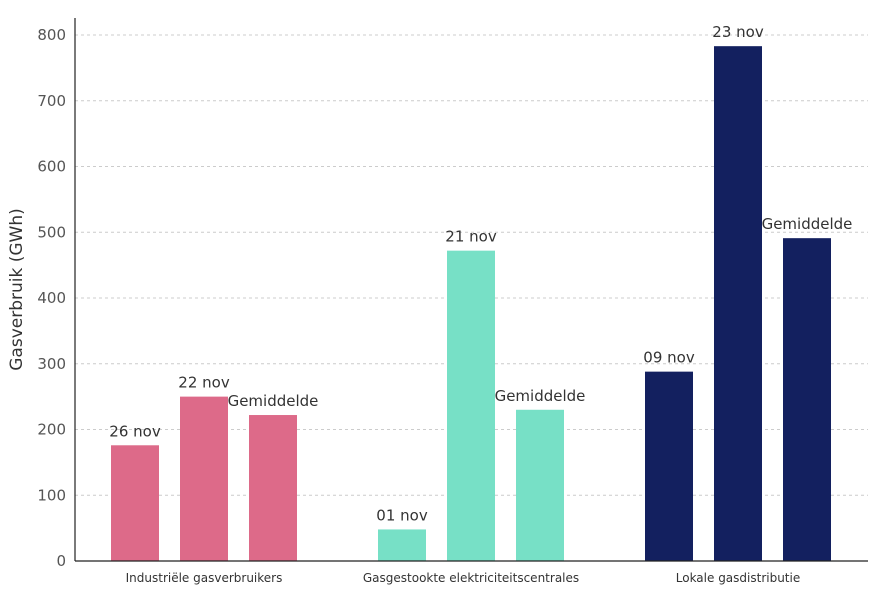 The height and width of the screenshot is (603, 883). I want to click on y-tick-label: 700, so click(51, 101).